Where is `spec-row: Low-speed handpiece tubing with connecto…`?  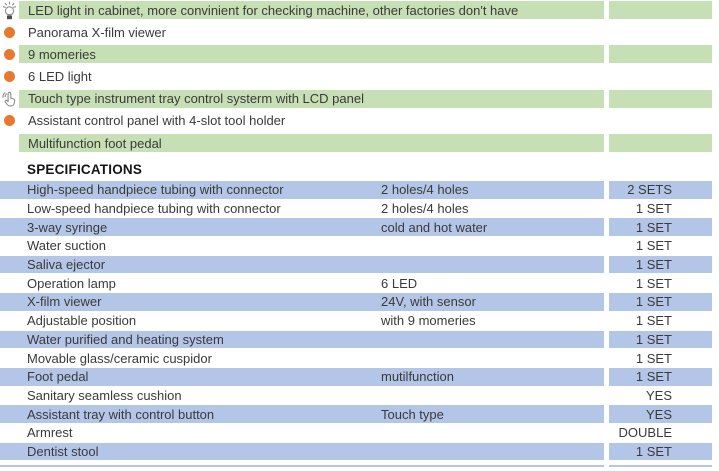 spec-row: Low-speed handpiece tubing with connecto… is located at coordinates (359, 209).